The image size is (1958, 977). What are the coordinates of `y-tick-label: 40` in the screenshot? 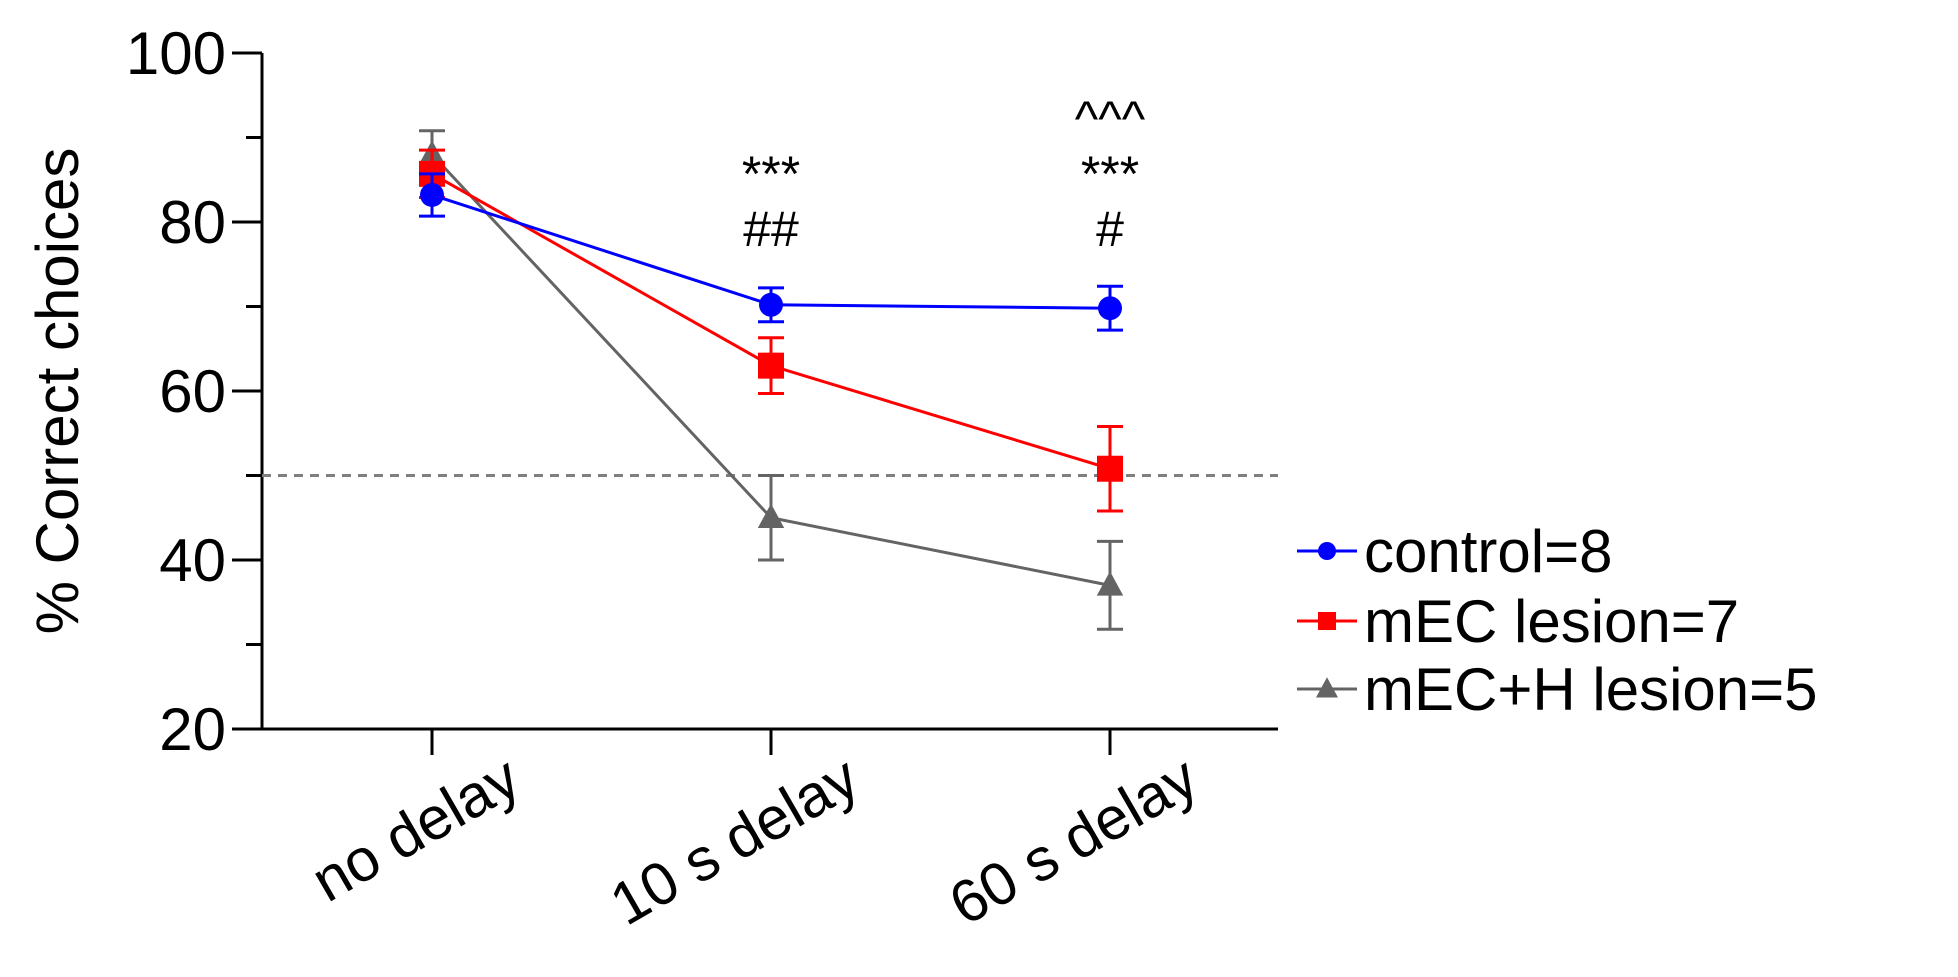 It's located at (192, 560).